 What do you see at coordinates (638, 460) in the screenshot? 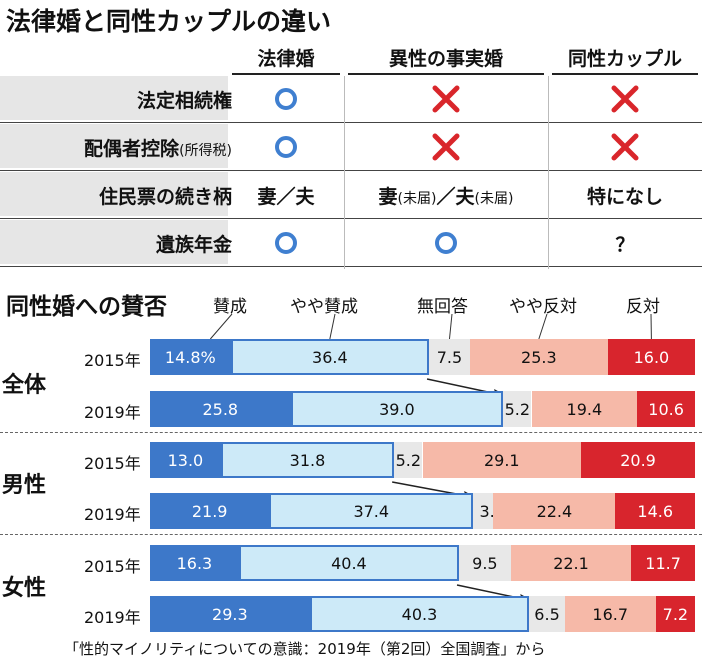
I see `data-label: 20.9` at bounding box center [638, 460].